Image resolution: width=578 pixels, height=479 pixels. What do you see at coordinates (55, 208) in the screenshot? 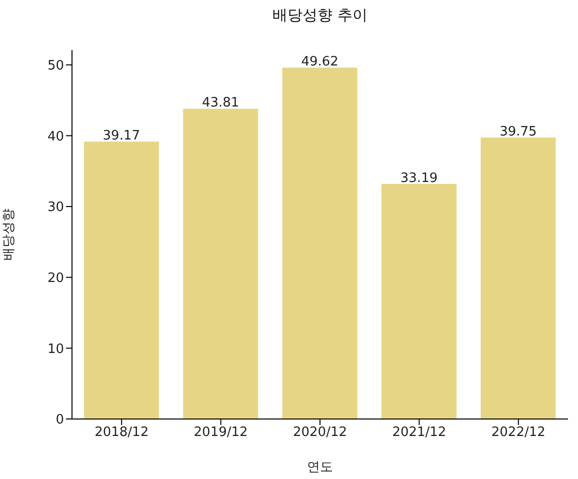
I see `y-tick-label: 30` at bounding box center [55, 208].